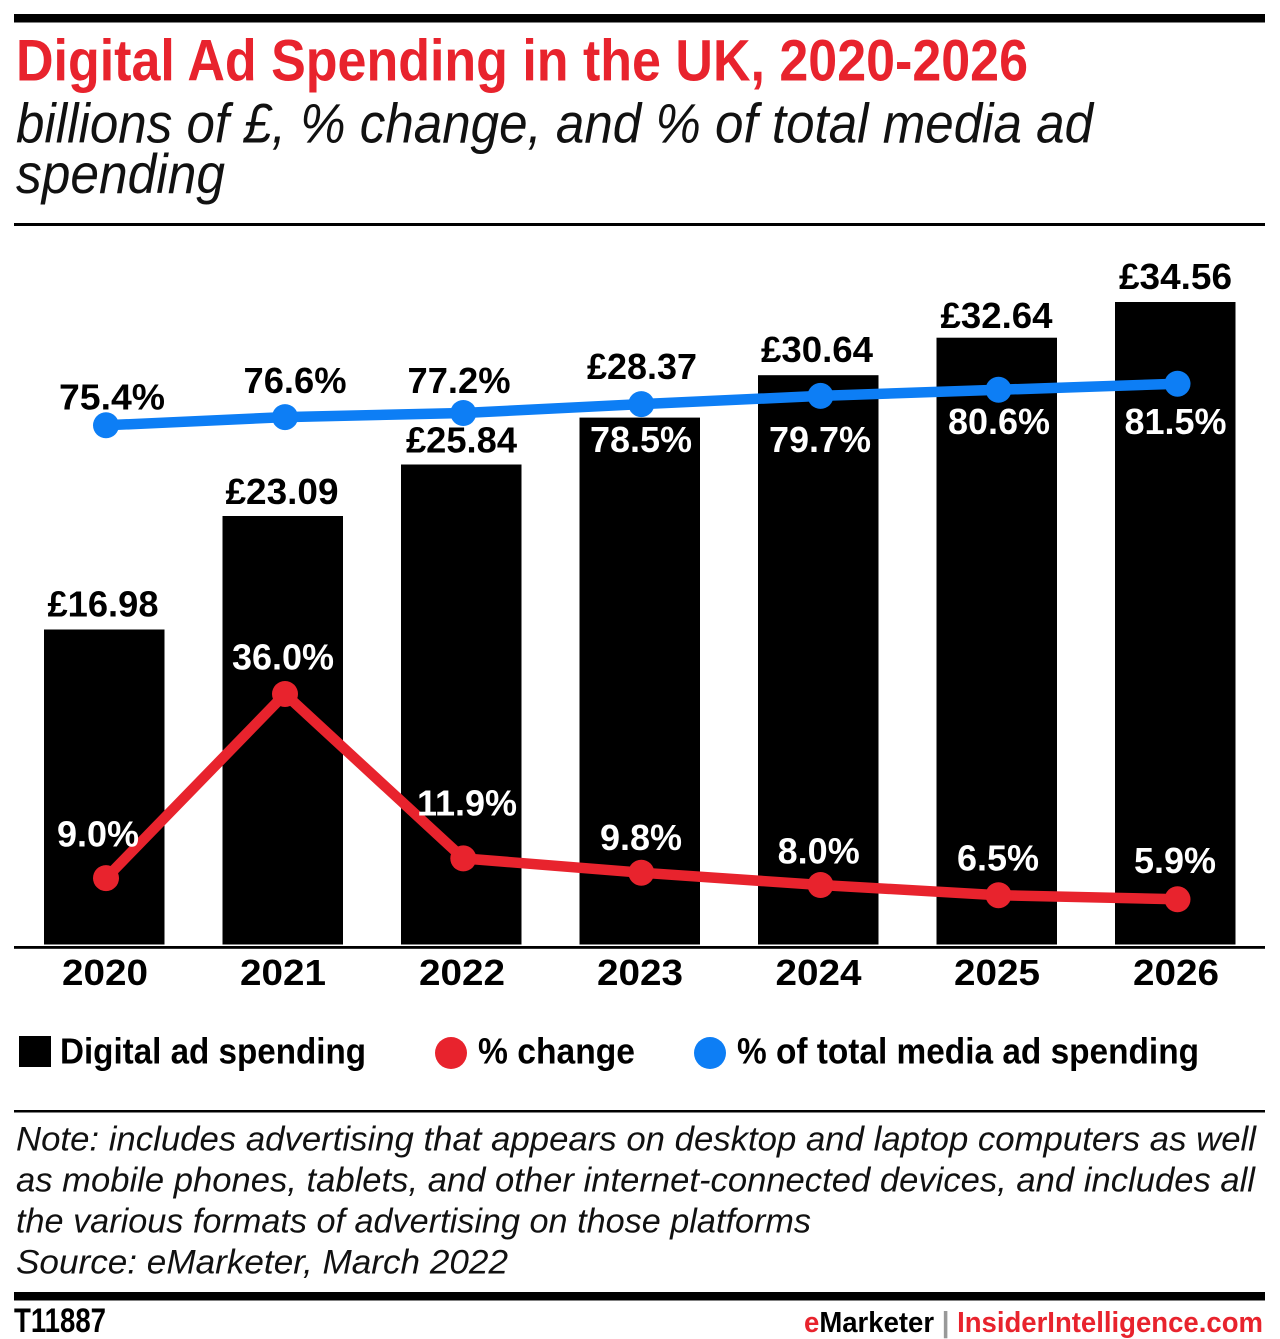 This screenshot has width=1280, height=1339. I want to click on svg-text: 75.4%, so click(112, 397).